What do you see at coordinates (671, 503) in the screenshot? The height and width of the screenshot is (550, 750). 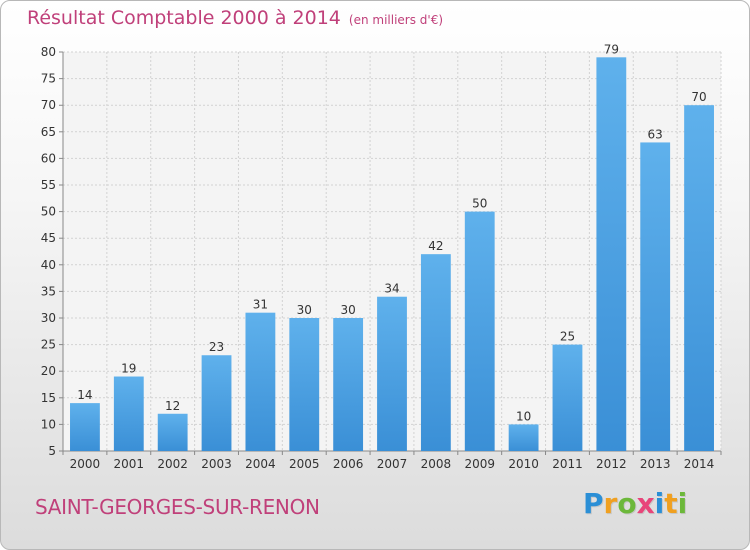 I see `logo-letter: t` at bounding box center [671, 503].